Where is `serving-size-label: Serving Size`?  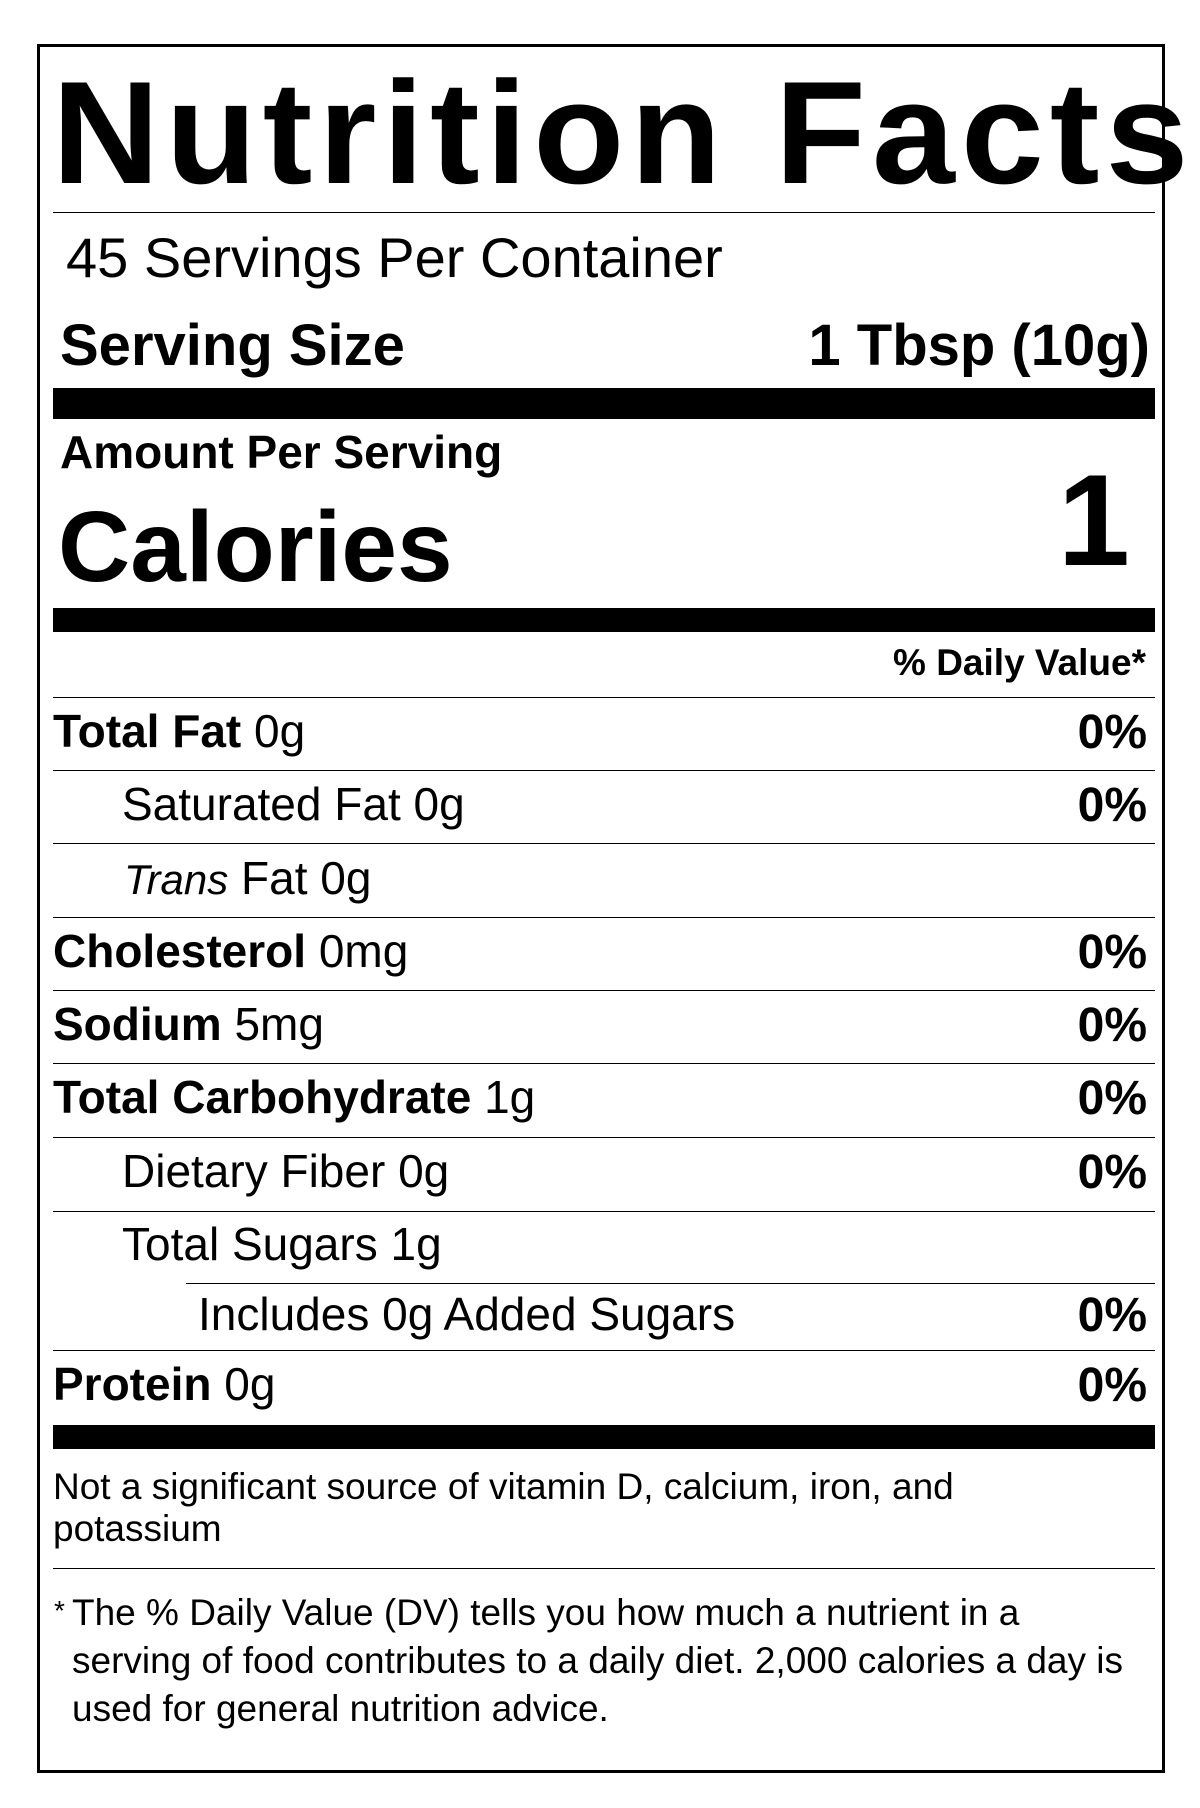 serving-size-label: Serving Size is located at coordinates (232, 345).